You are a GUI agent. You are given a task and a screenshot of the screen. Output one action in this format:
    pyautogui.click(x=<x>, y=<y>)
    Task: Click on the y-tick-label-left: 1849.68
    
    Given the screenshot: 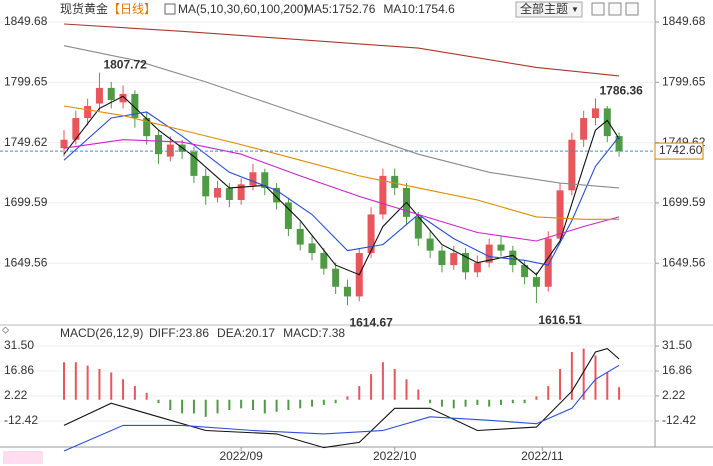 What is the action you would take?
    pyautogui.click(x=26, y=21)
    